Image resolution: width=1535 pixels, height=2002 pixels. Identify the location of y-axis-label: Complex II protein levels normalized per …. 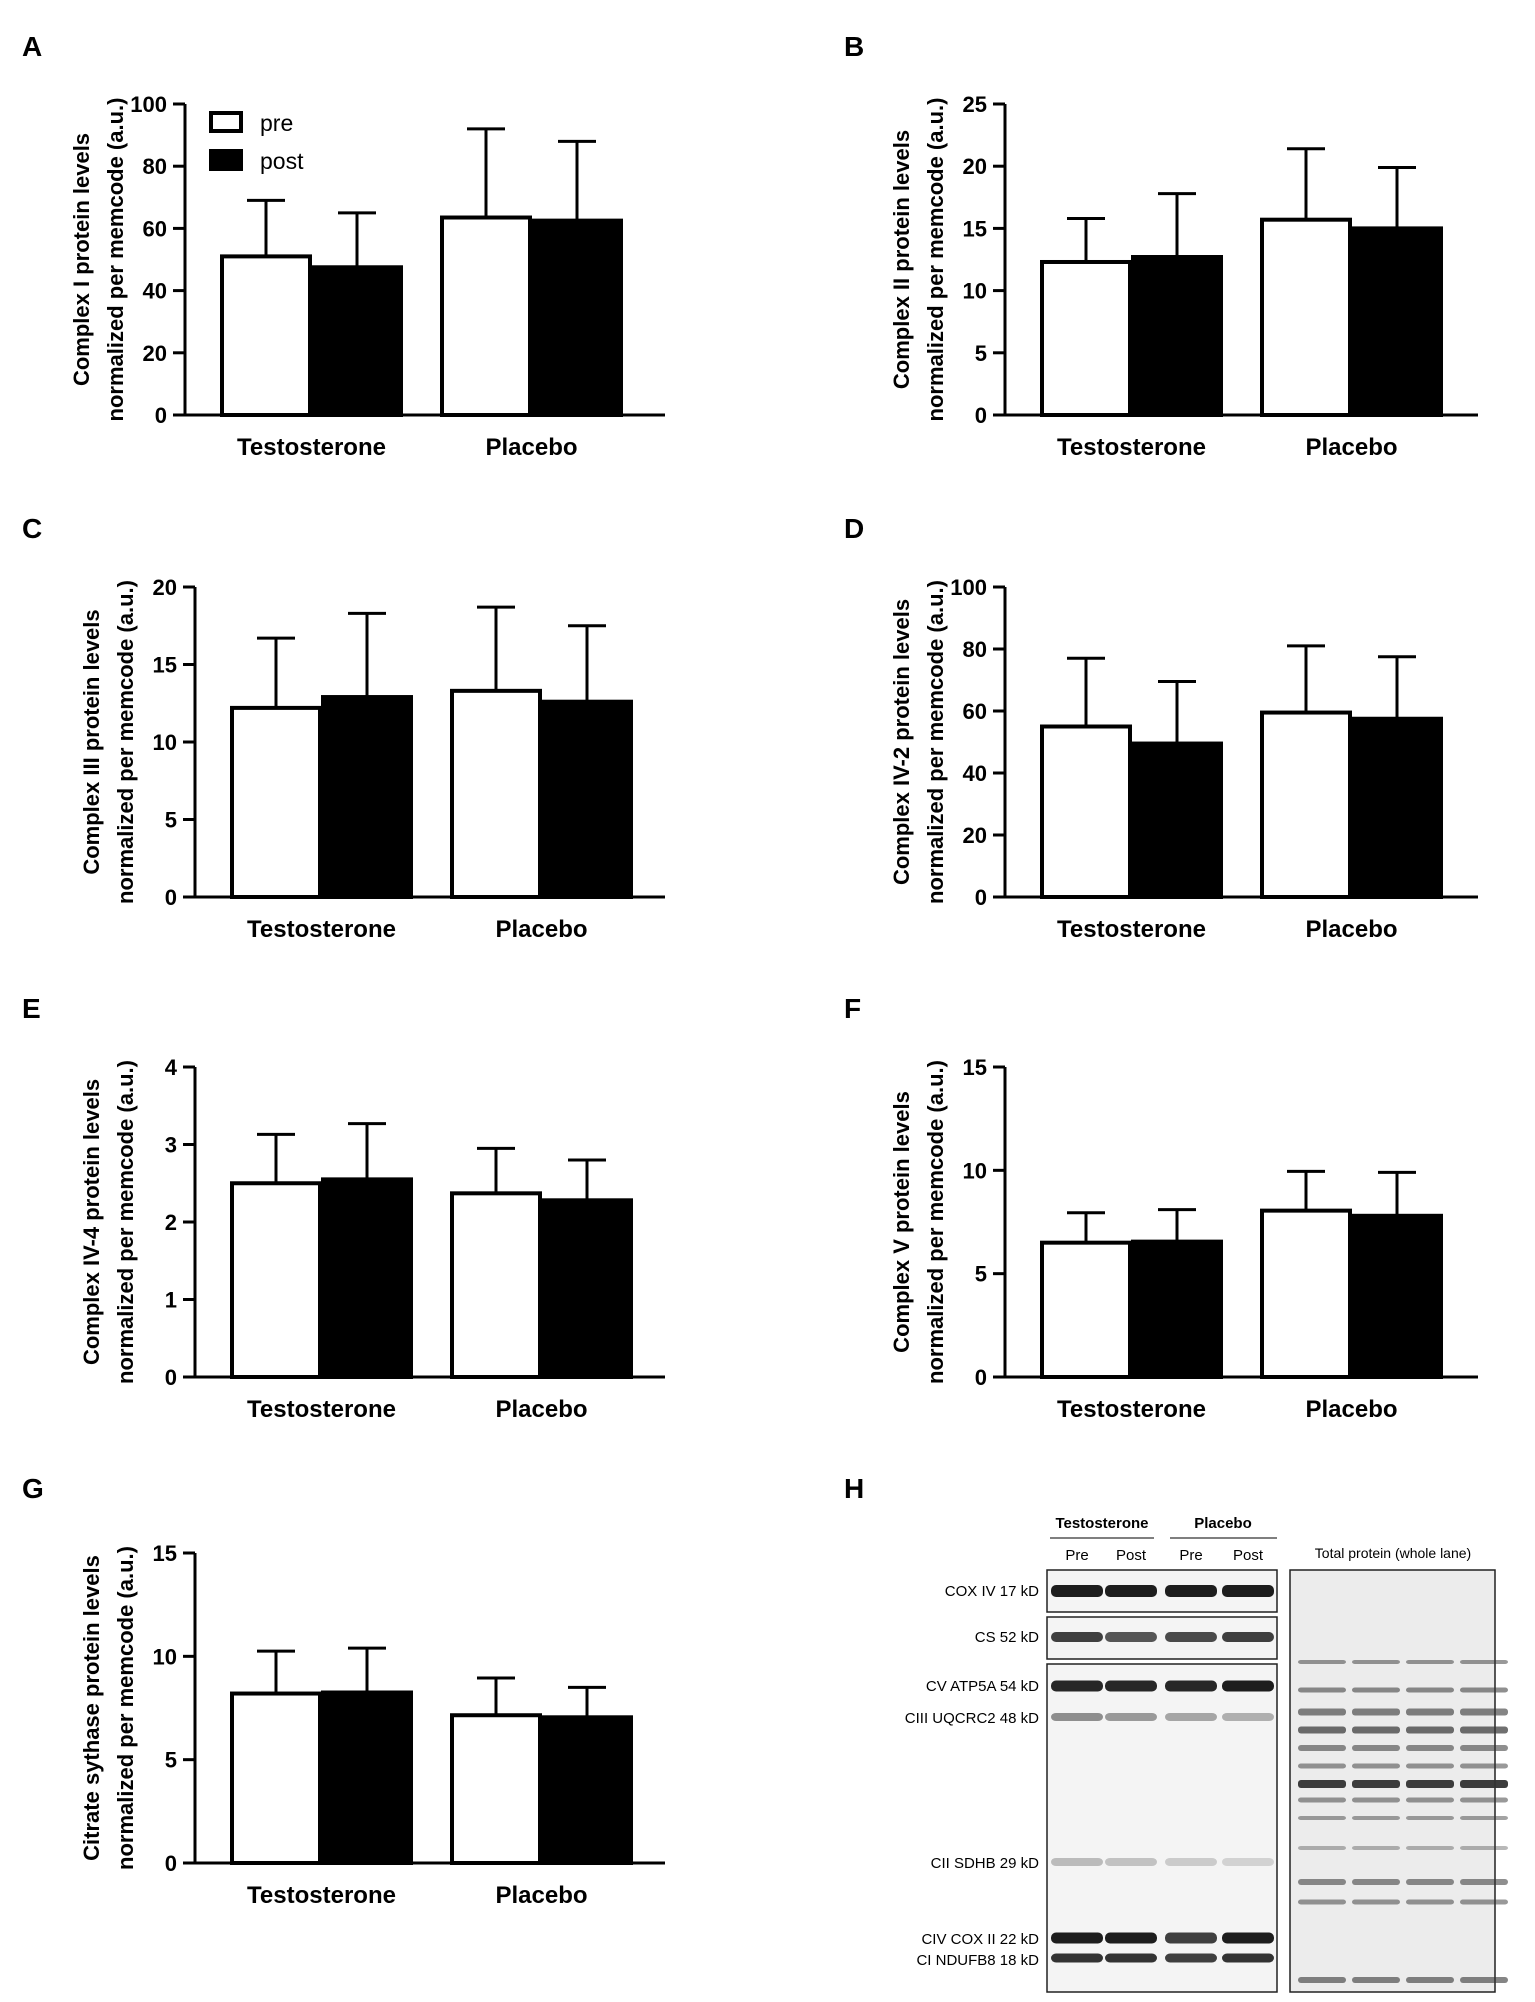
(918, 260).